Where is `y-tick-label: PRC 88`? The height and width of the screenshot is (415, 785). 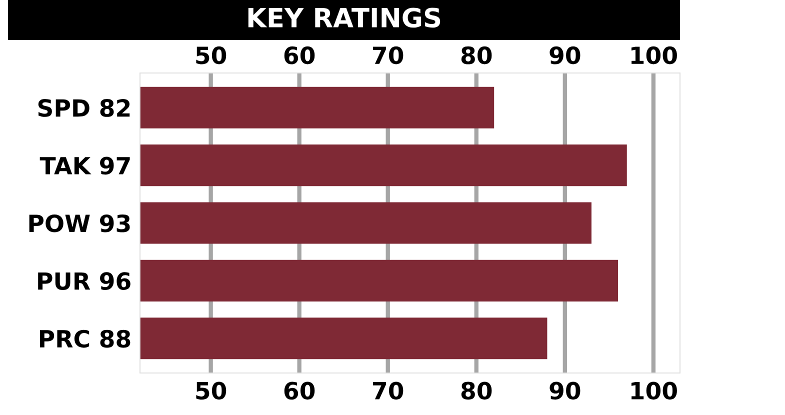
y-tick-label: PRC 88 is located at coordinates (85, 339).